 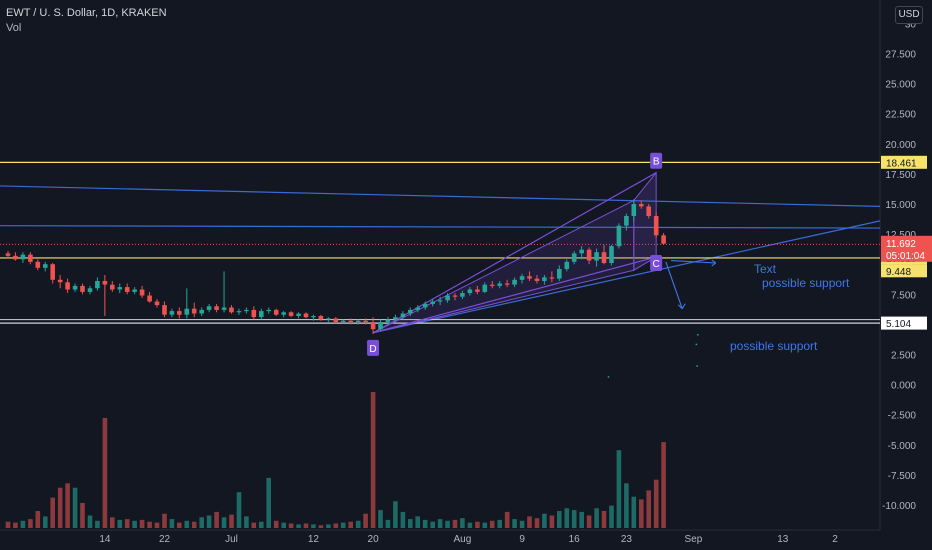 What do you see at coordinates (903, 356) in the screenshot?
I see `price-tick-label: 2.500` at bounding box center [903, 356].